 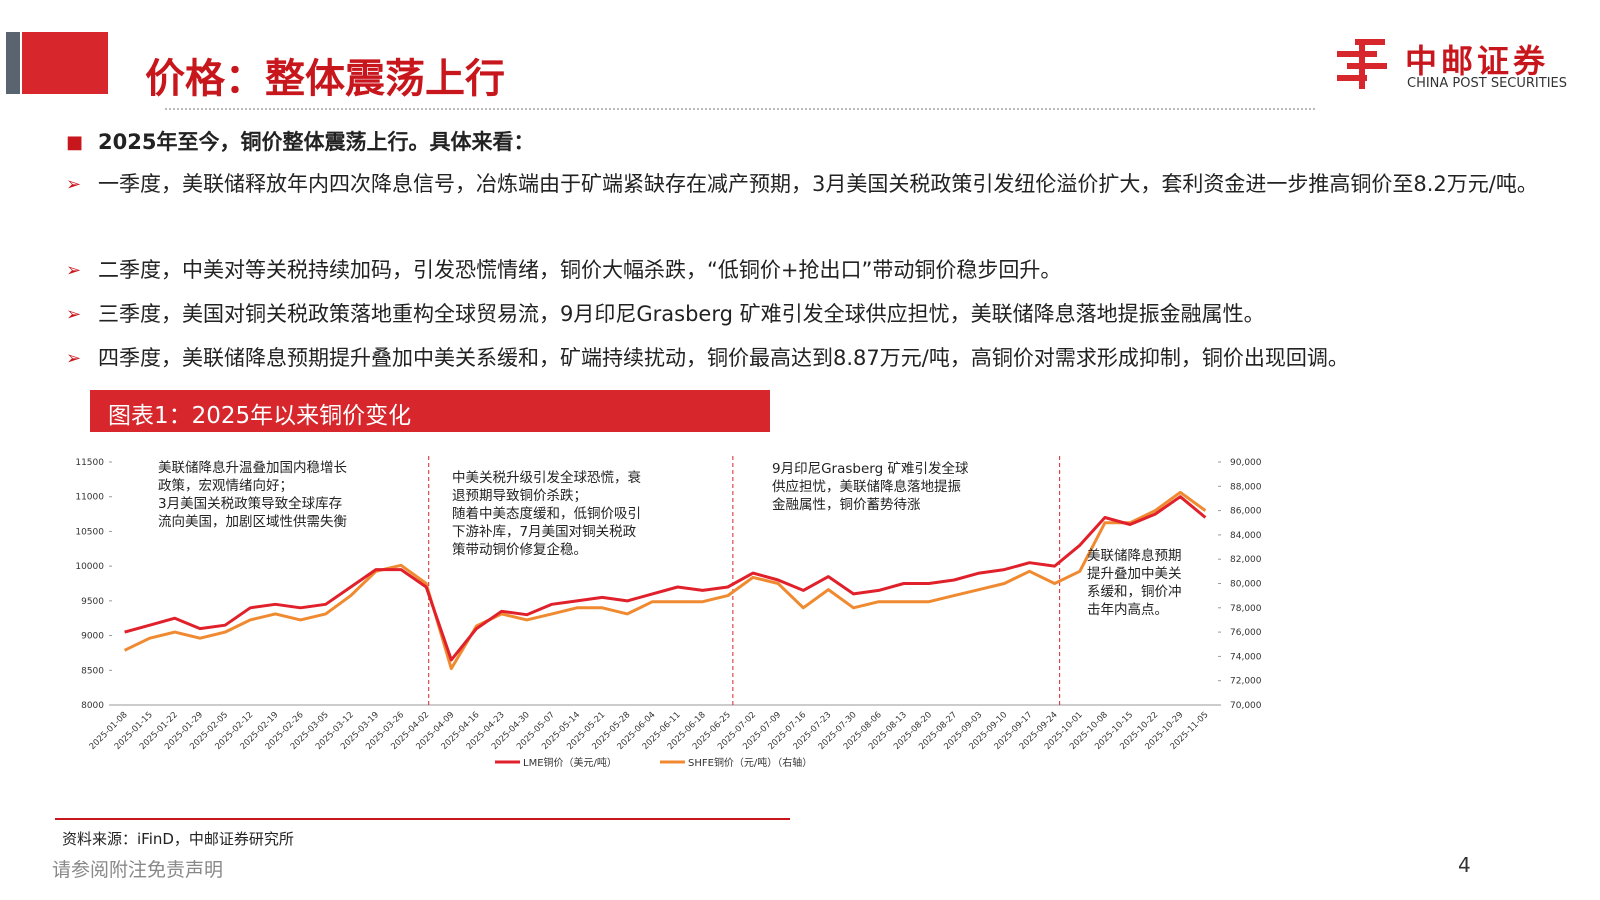 What do you see at coordinates (325, 79) in the screenshot?
I see `slide-title: 价格：整体震荡上行` at bounding box center [325, 79].